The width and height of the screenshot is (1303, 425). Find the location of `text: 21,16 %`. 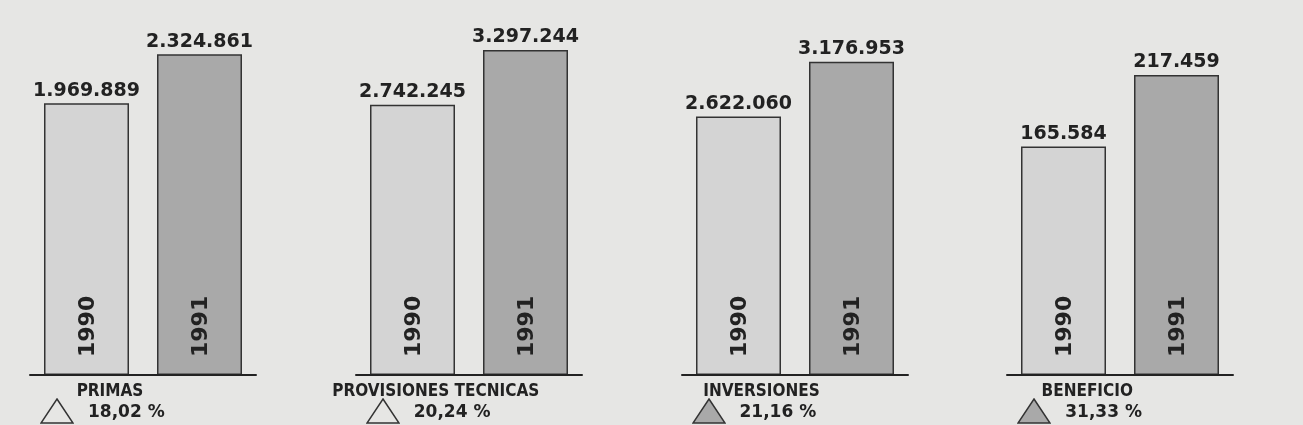

text: 21,16 % is located at coordinates (778, 411).